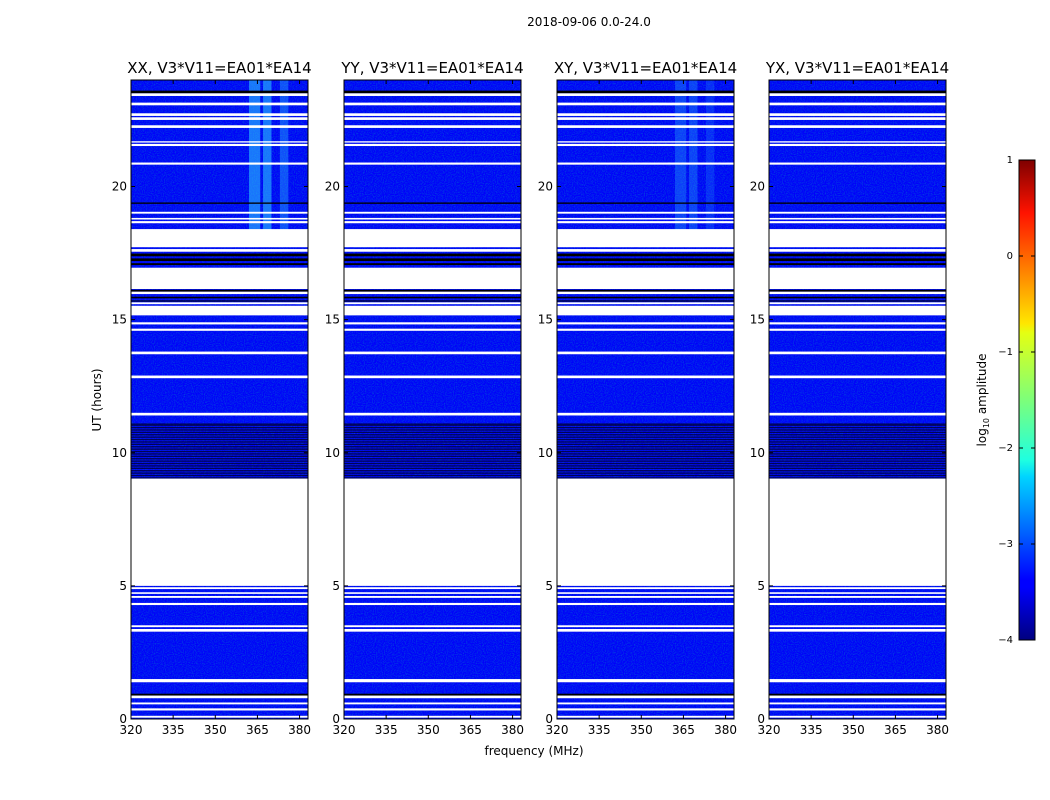  What do you see at coordinates (1010, 160) in the screenshot?
I see `colorbar-tick-label: 1` at bounding box center [1010, 160].